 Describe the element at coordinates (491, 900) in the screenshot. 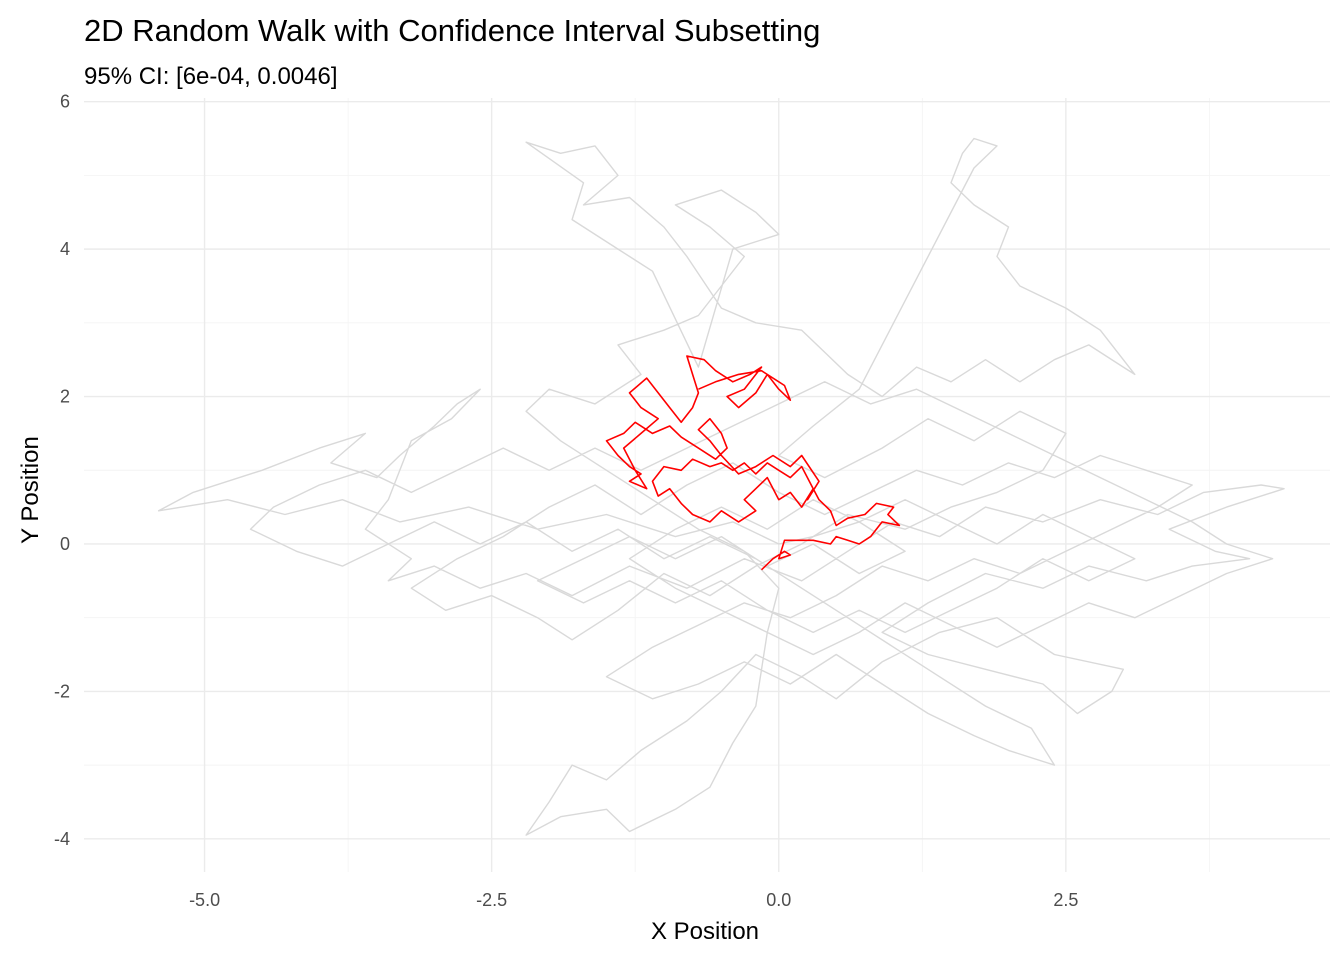

I see `x-tick-label: -2.5` at that location.